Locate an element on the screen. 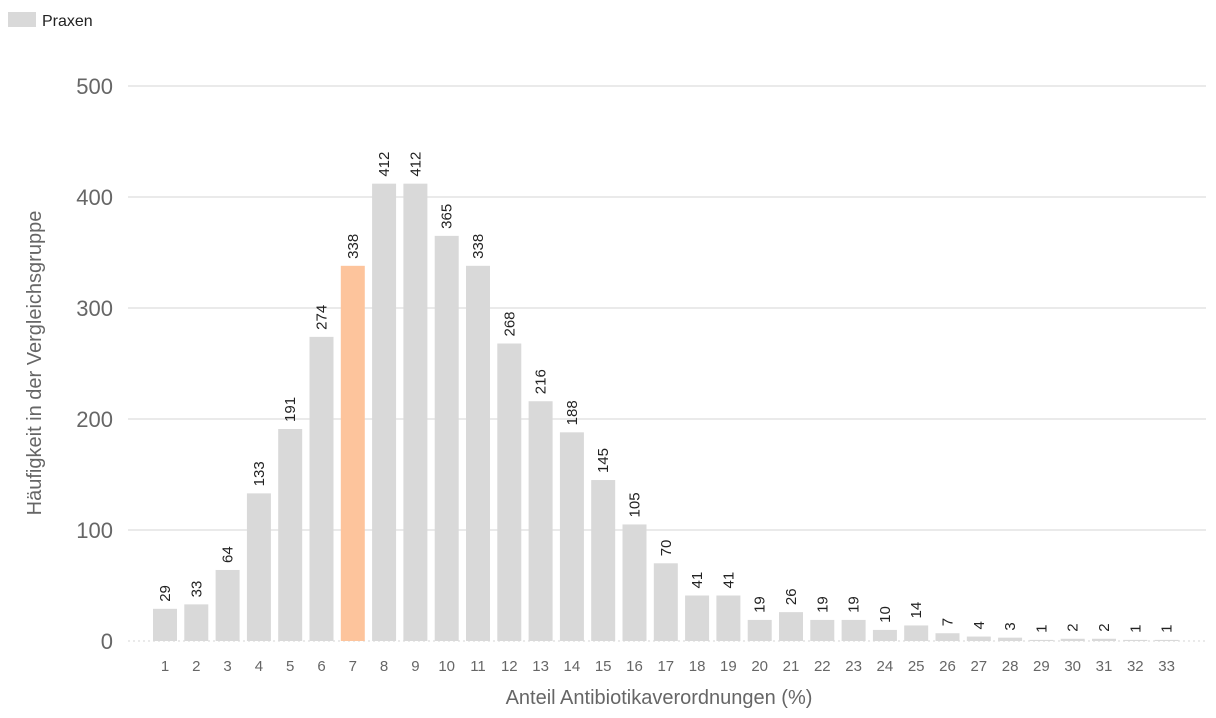  x-tick-label: 30 is located at coordinates (1072, 666).